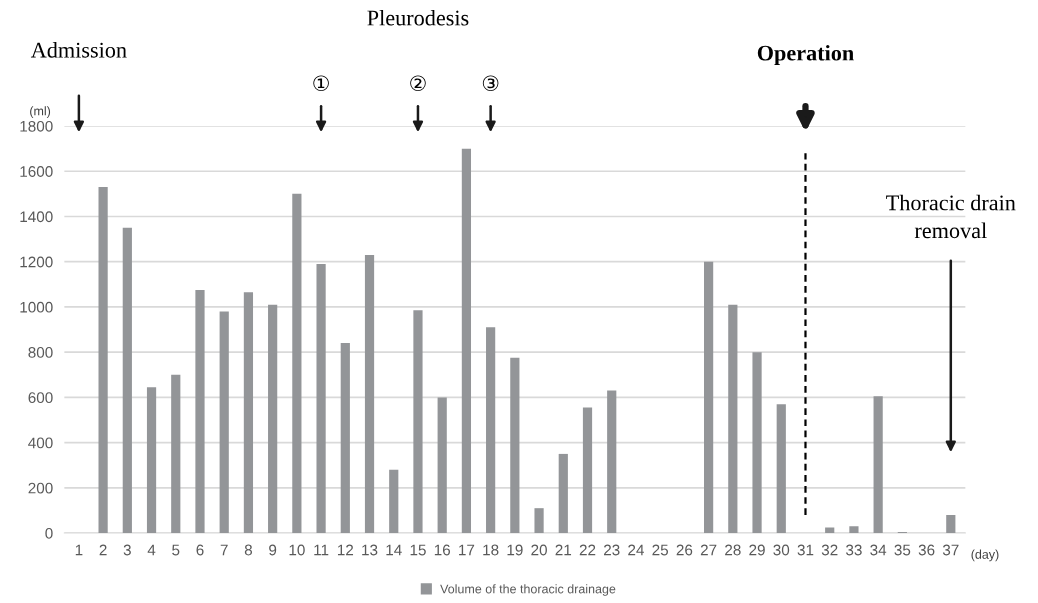 Image resolution: width=1038 pixels, height=603 pixels. What do you see at coordinates (345, 550) in the screenshot?
I see `x-tick-label: 12` at bounding box center [345, 550].